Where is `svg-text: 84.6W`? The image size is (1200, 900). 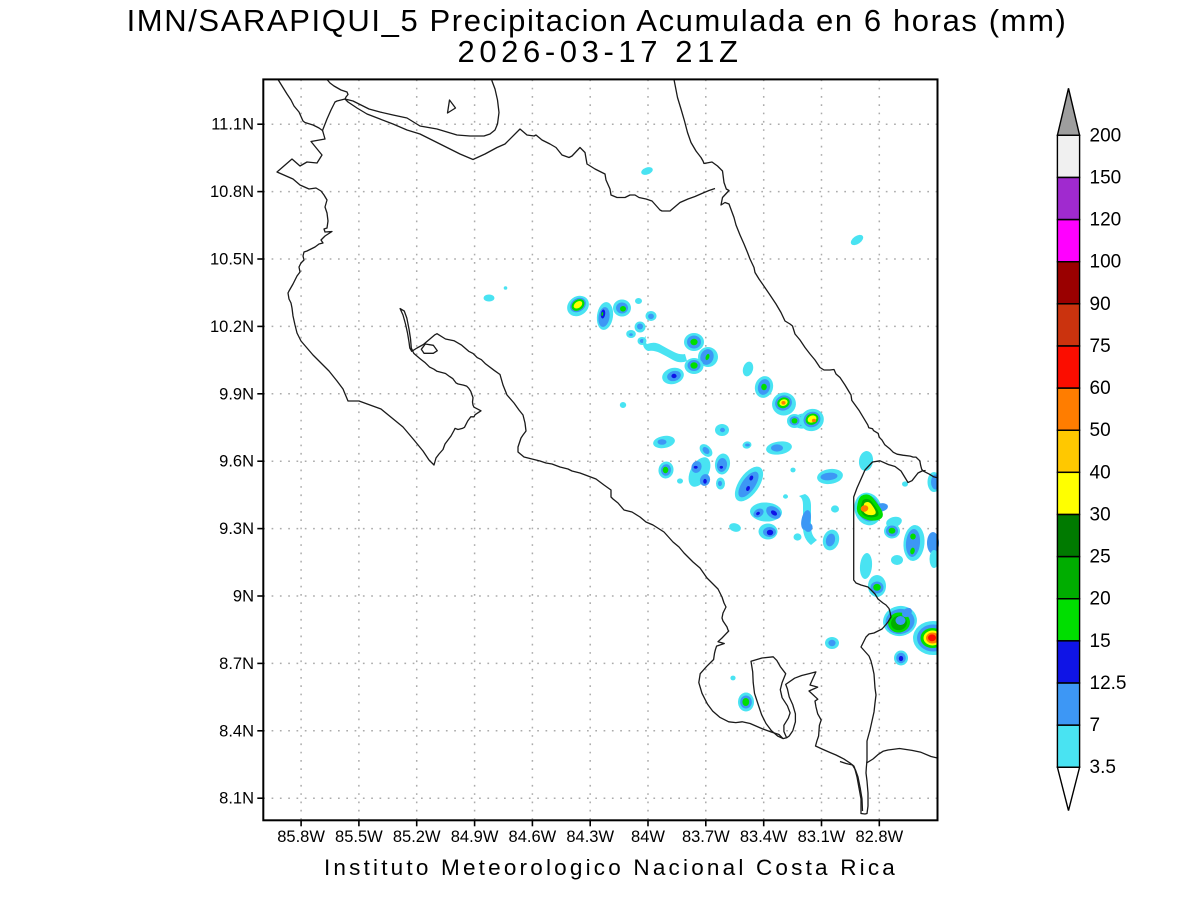 svg-text: 84.6W is located at coordinates (533, 837).